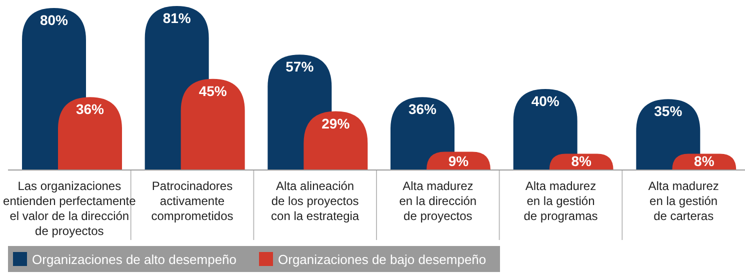 The width and height of the screenshot is (745, 276). Describe the element at coordinates (213, 90) in the screenshot. I see `data-label: 45%` at that location.